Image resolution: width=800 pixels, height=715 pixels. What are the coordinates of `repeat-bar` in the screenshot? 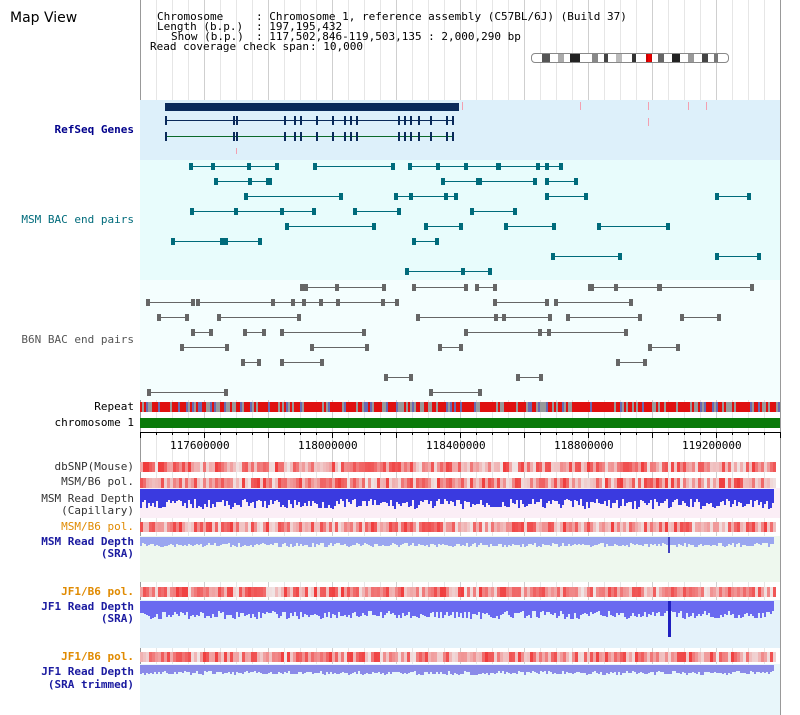 It's located at (460, 407).